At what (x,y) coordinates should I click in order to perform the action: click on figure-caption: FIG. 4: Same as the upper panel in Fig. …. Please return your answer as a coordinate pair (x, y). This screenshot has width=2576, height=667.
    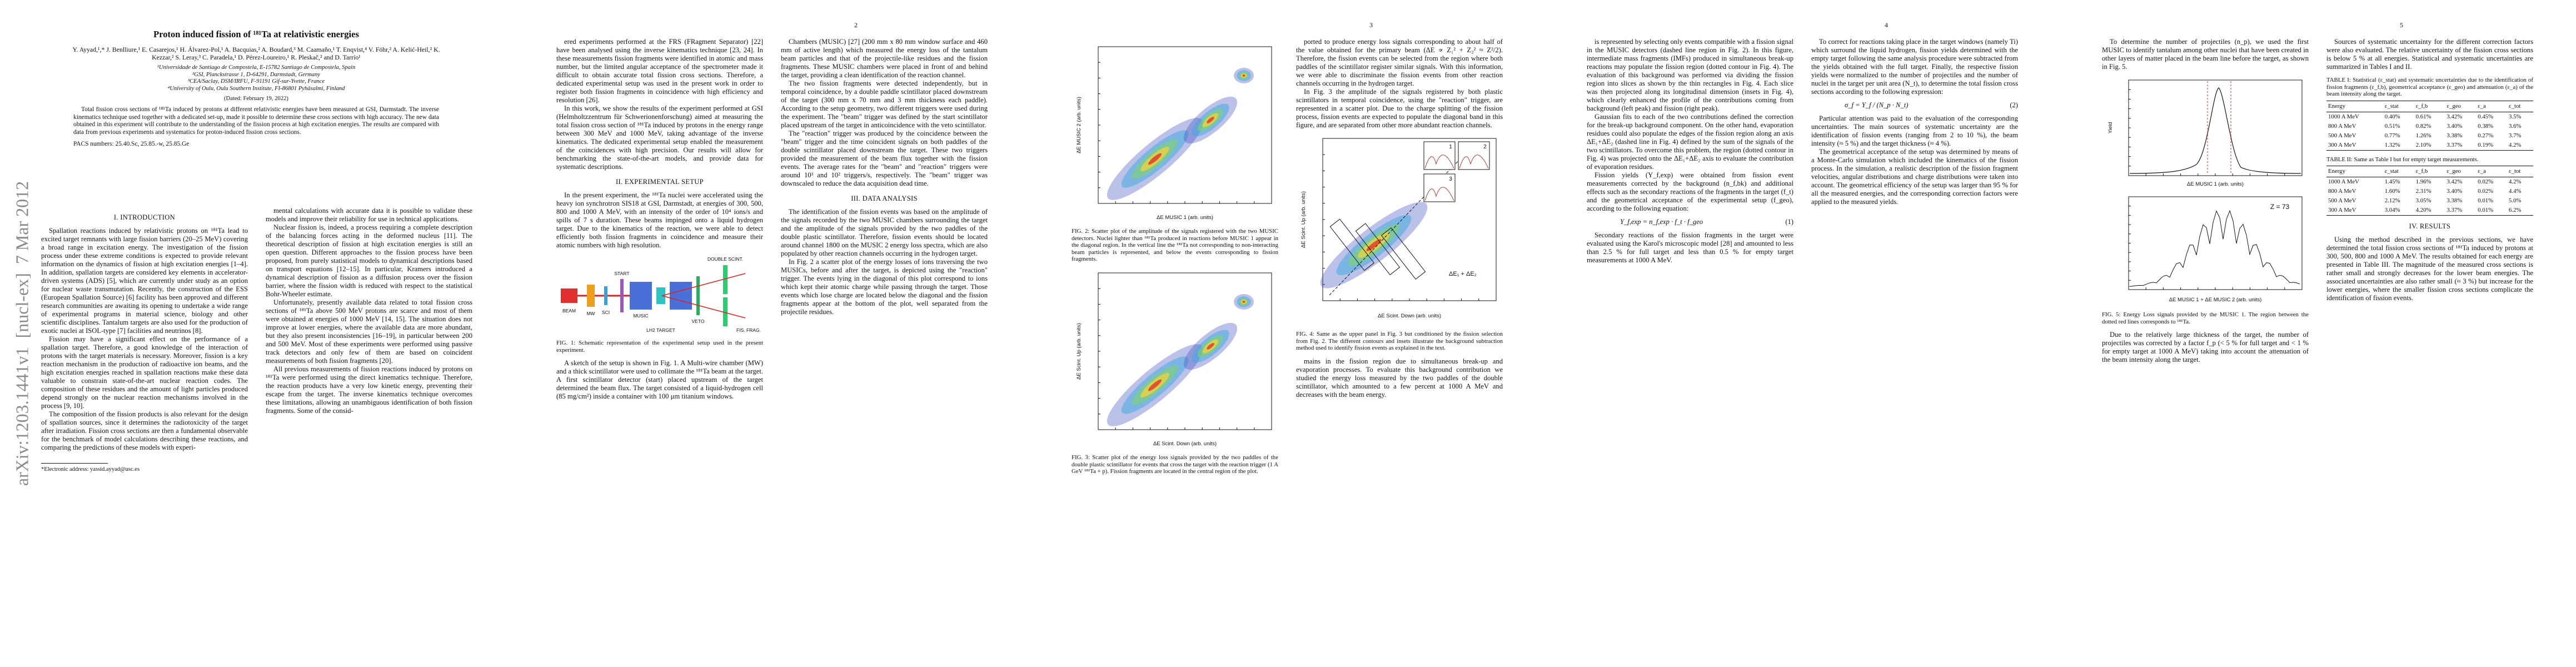
    Looking at the image, I should click on (1399, 341).